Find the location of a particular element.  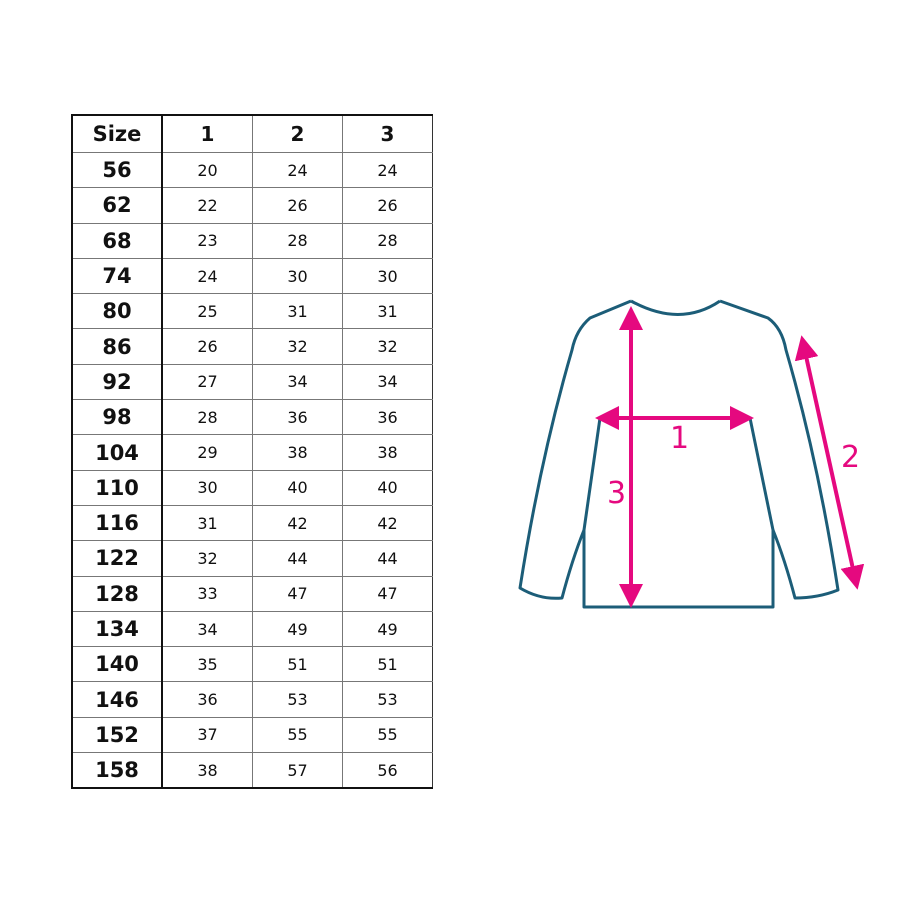

table-row: 62 22 26 26 is located at coordinates (252, 205).